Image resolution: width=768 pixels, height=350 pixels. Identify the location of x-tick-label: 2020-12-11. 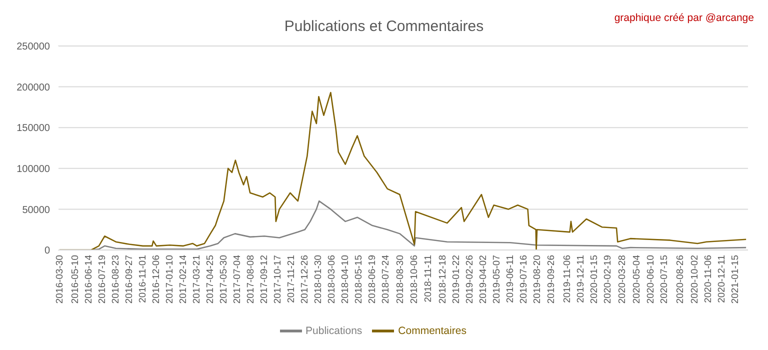
(722, 279).